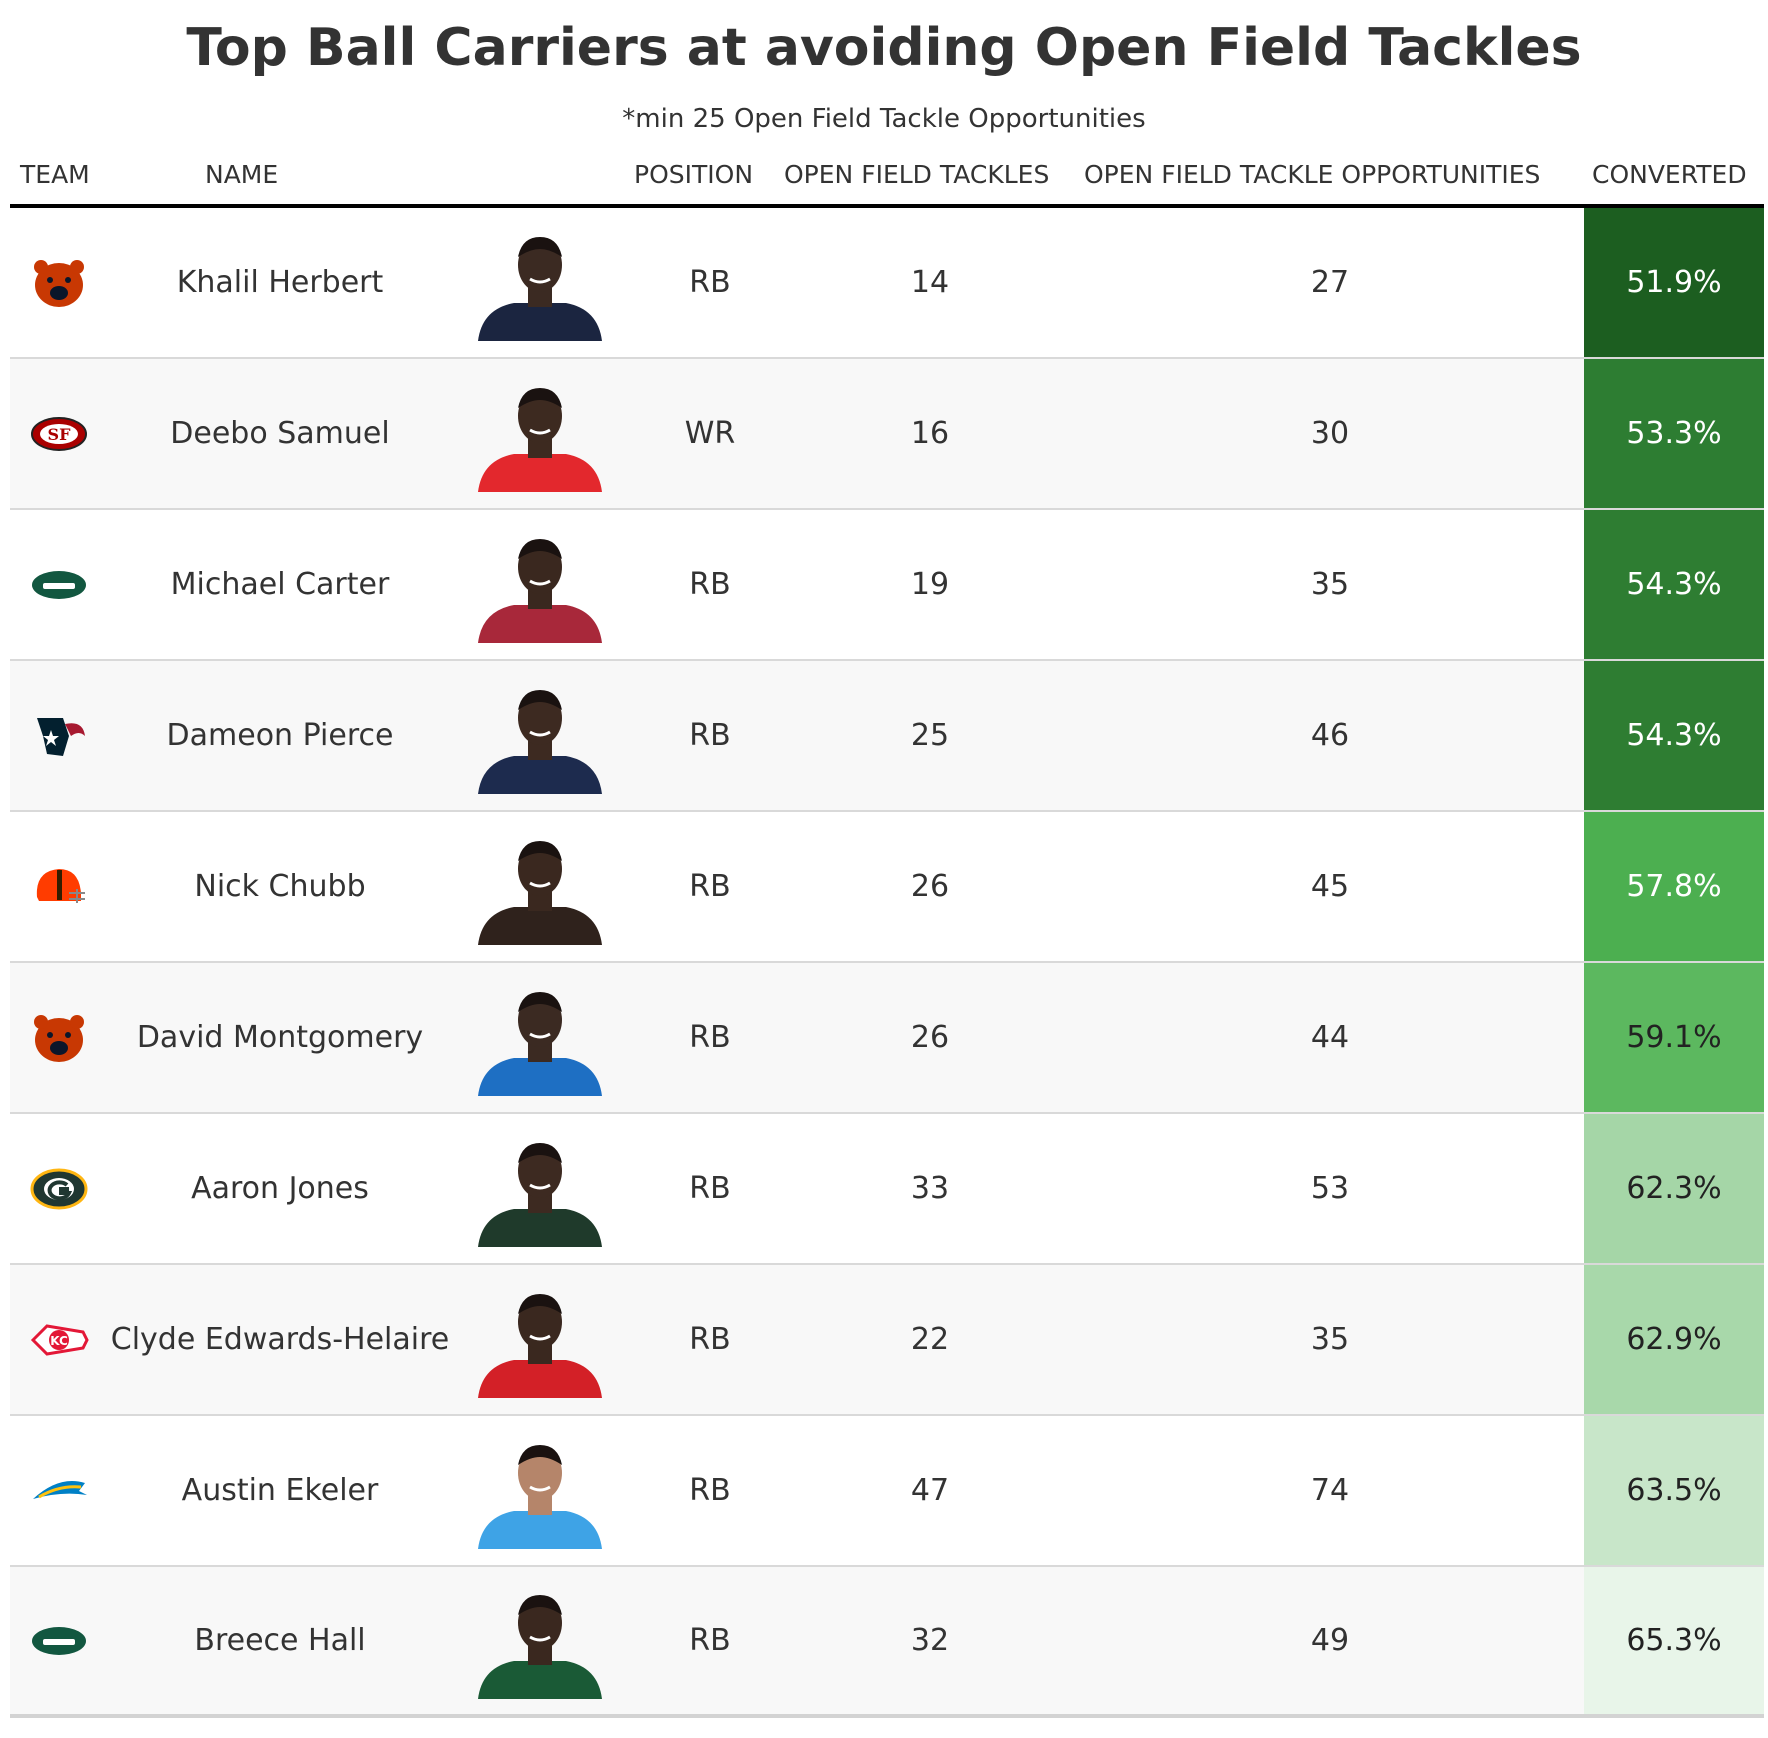  What do you see at coordinates (1330, 735) in the screenshot?
I see `opportunities-value: 46` at bounding box center [1330, 735].